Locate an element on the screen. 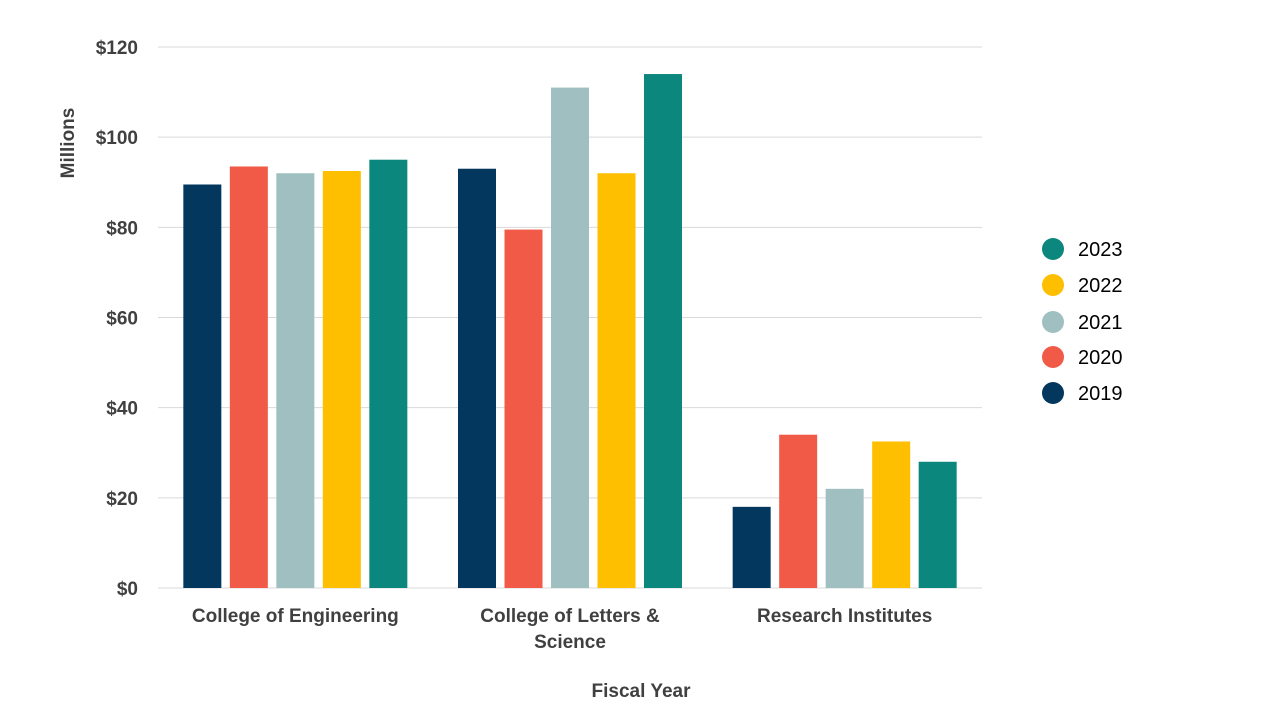  y-axis-title: Millions is located at coordinates (68, 143).